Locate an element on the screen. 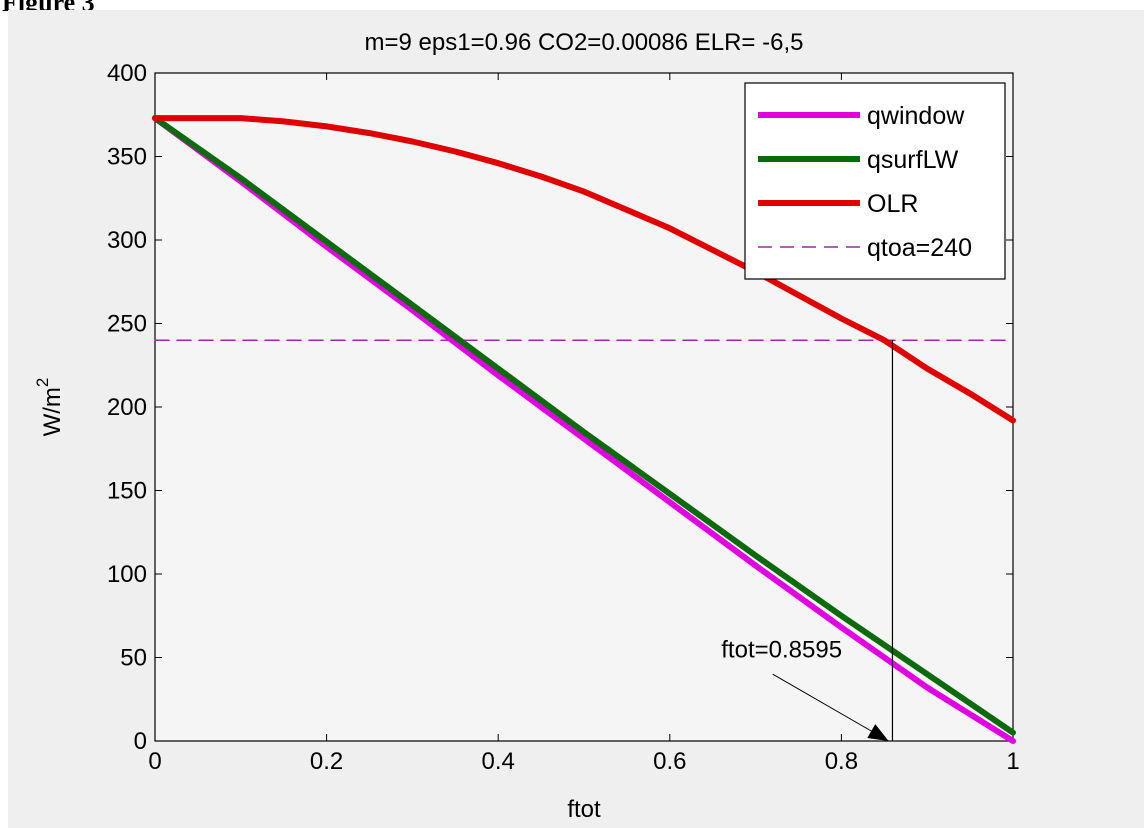 Image resolution: width=1144 pixels, height=828 pixels. y-tick-label: 50 is located at coordinates (133, 658).